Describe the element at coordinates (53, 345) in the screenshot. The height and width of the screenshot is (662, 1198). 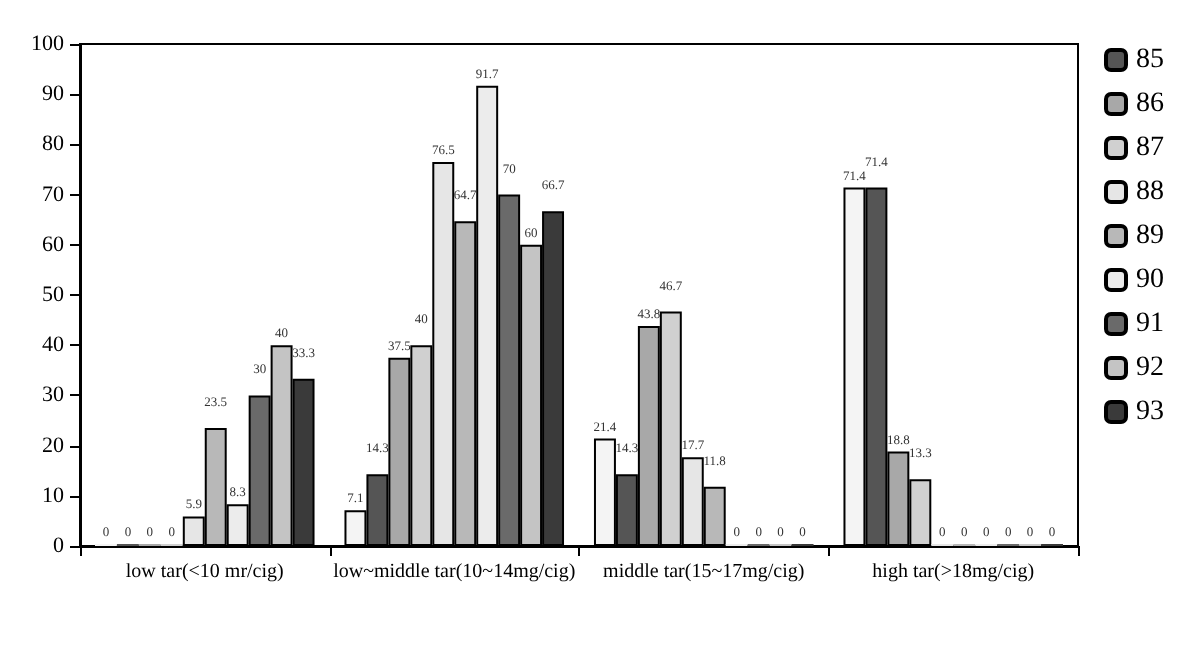
I see `y-tick-label: 40` at that location.